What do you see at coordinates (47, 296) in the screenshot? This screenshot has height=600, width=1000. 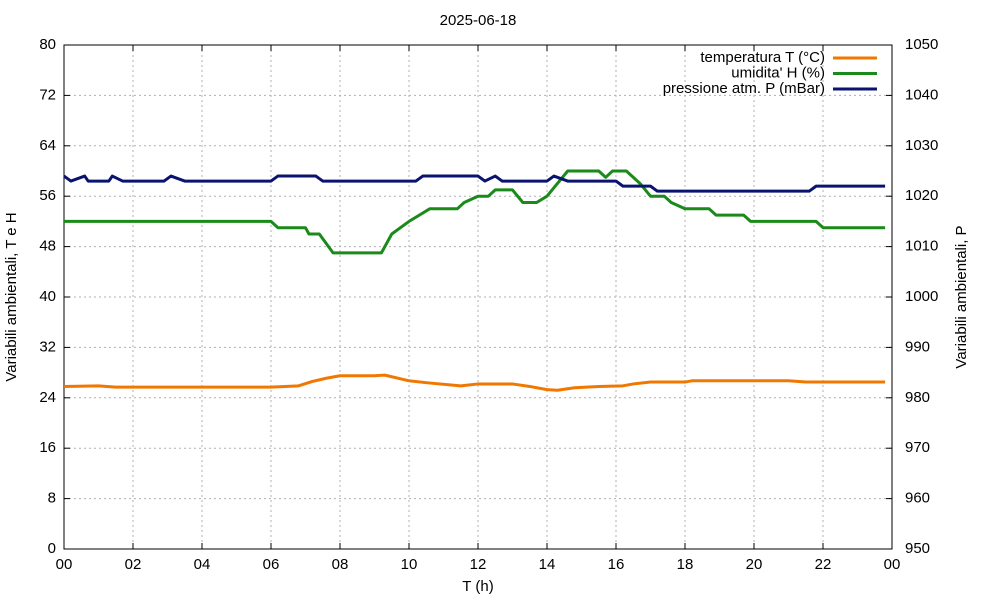 I see `y-tick-label: 40` at bounding box center [47, 296].